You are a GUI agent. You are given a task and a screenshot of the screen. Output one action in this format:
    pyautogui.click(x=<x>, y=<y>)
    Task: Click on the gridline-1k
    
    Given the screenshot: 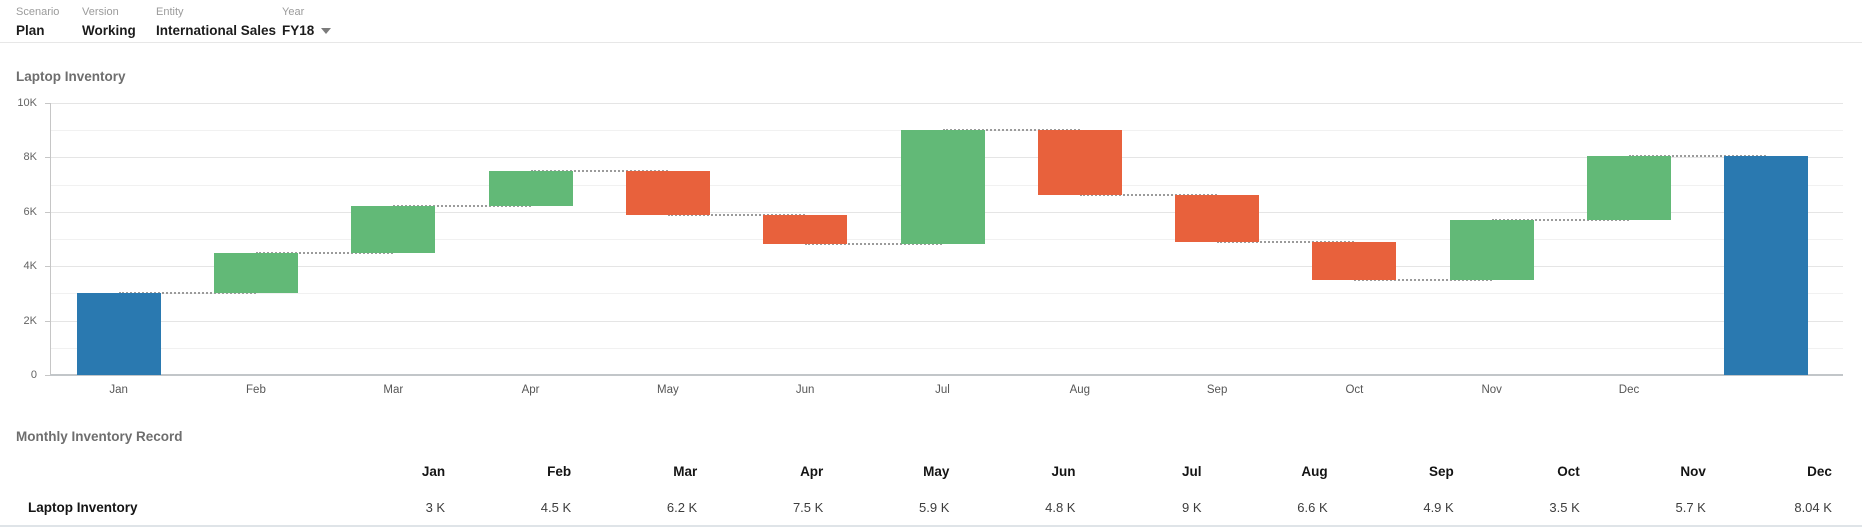 What is the action you would take?
    pyautogui.click(x=946, y=348)
    